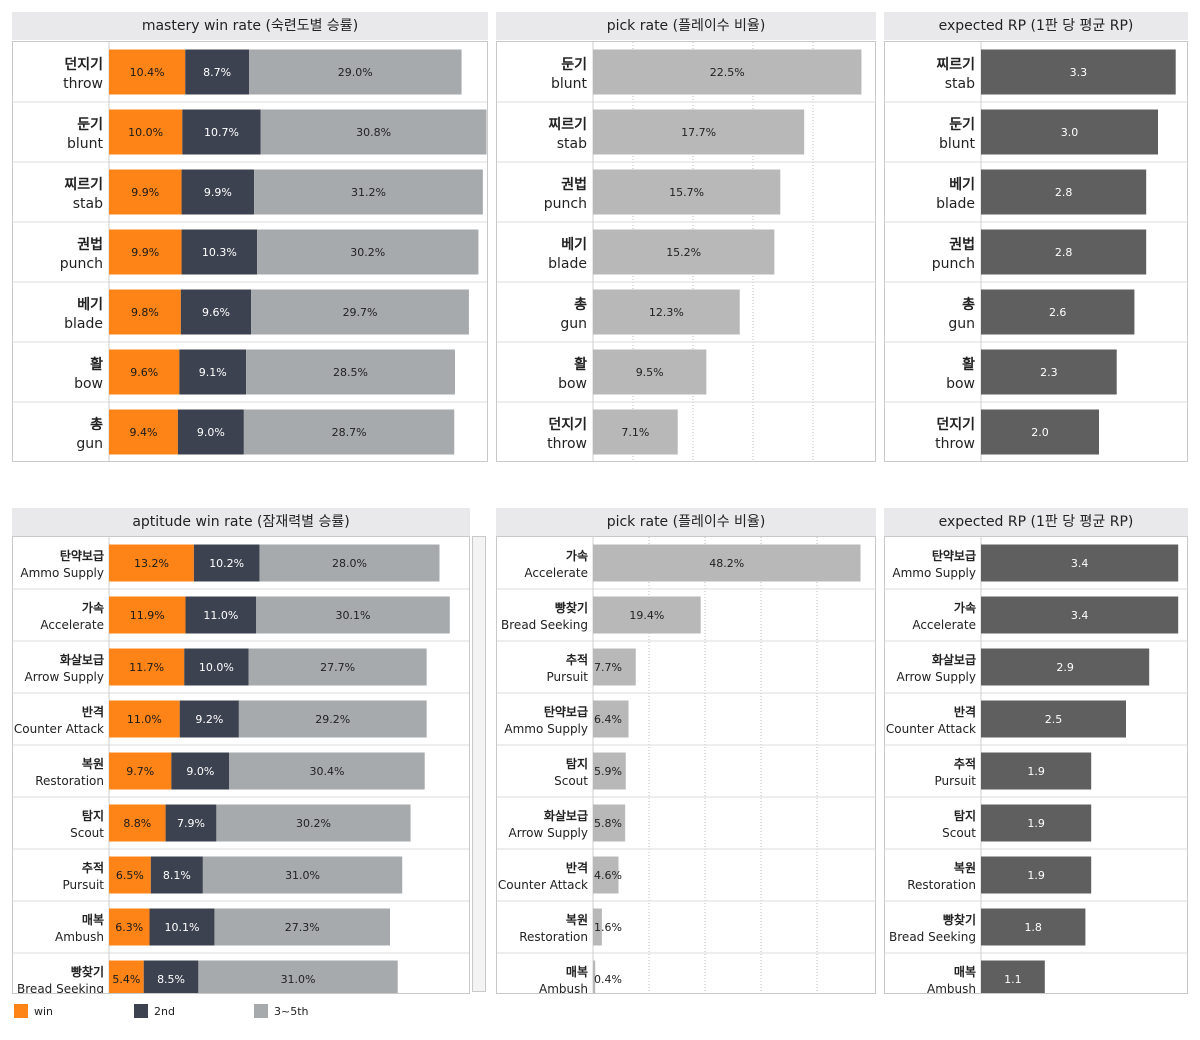 This screenshot has height=1040, width=1200. Describe the element at coordinates (349, 563) in the screenshot. I see `data-label: 28.0%` at that location.